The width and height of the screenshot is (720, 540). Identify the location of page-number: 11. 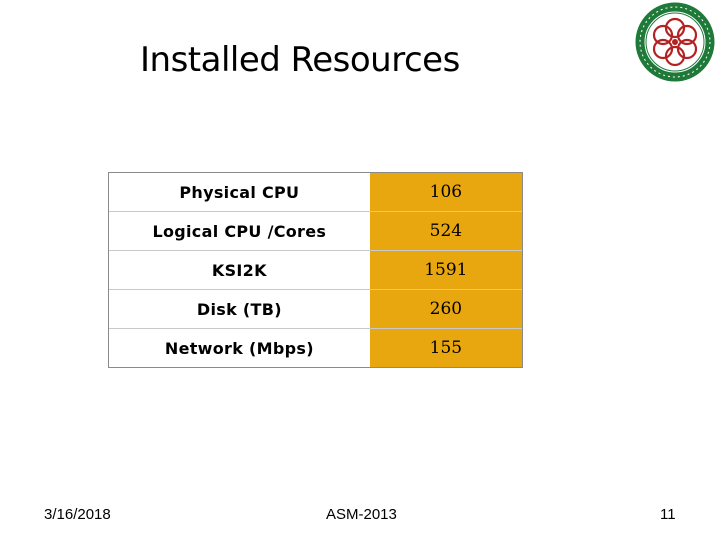
(668, 514).